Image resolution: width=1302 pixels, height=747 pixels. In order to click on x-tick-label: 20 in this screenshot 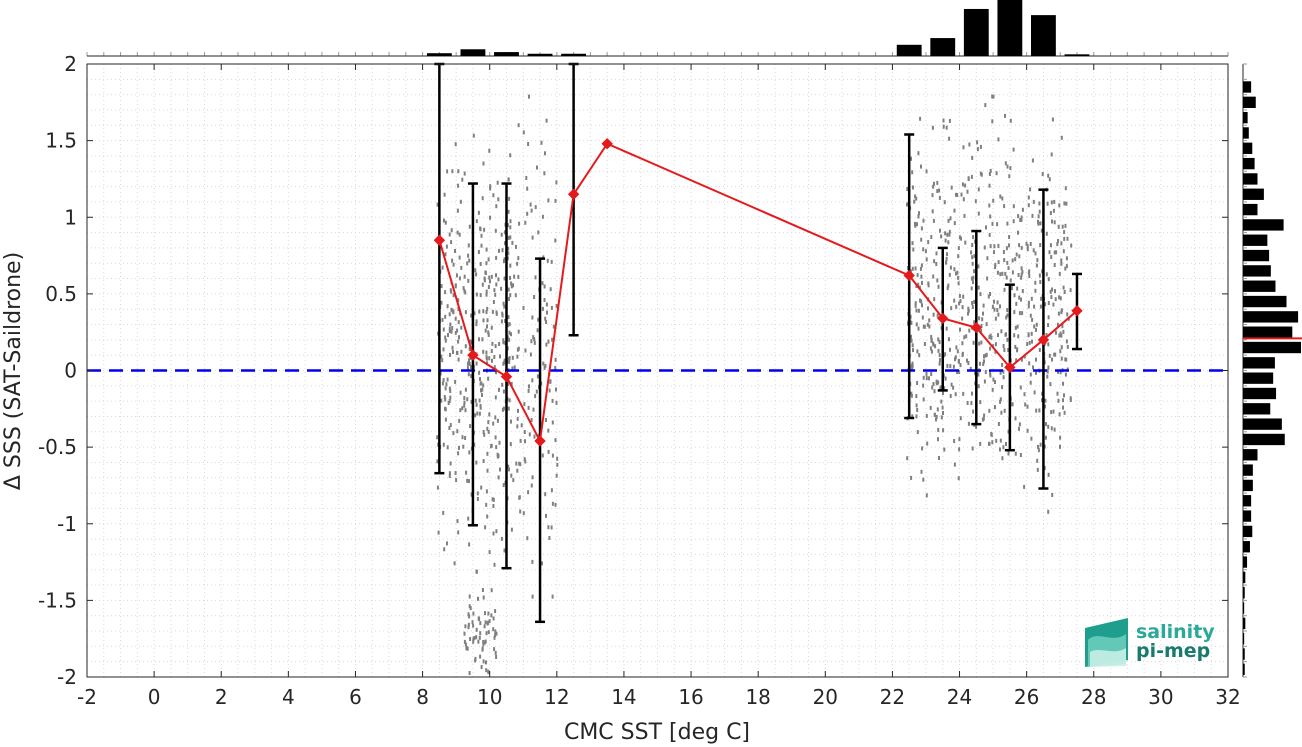, I will do `click(825, 697)`.